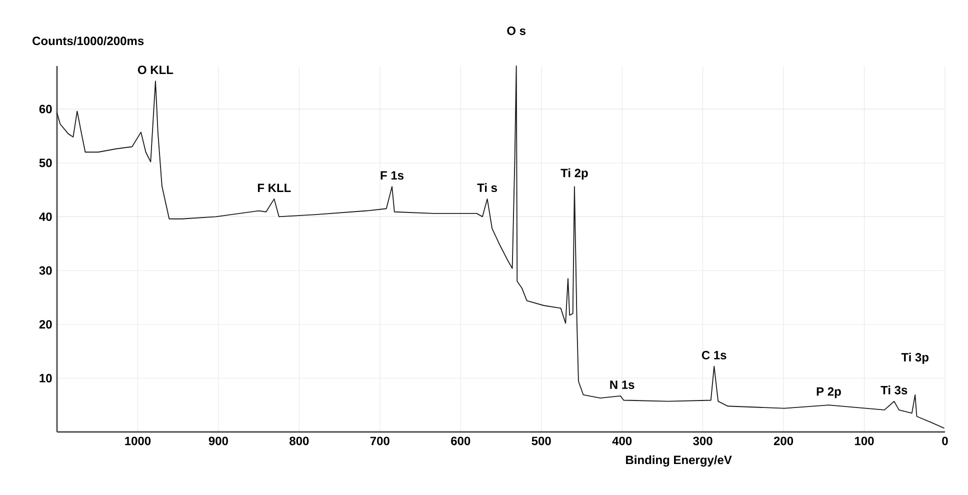  Describe the element at coordinates (45, 324) in the screenshot. I see `y-tick-label: 20` at that location.